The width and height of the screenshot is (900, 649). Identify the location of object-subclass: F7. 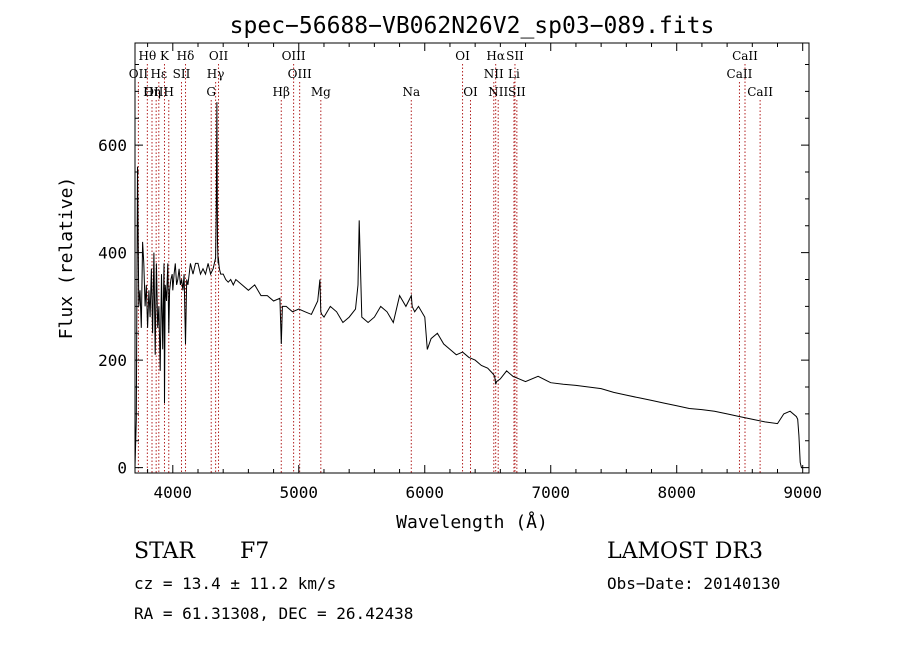
(254, 551).